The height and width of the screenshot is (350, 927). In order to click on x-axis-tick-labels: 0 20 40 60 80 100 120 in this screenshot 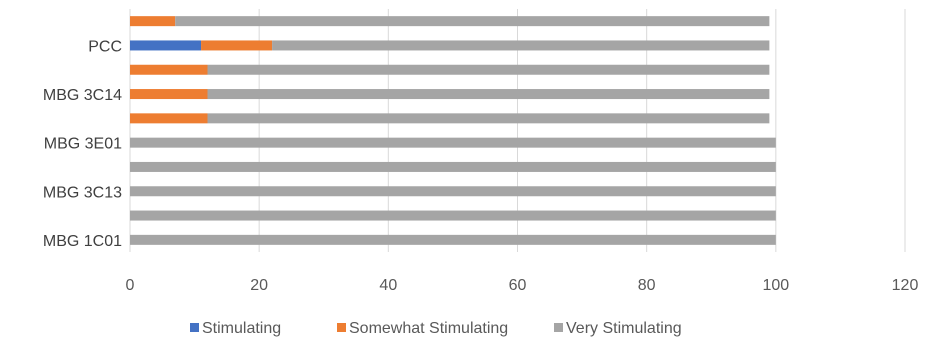, I will do `click(522, 285)`.